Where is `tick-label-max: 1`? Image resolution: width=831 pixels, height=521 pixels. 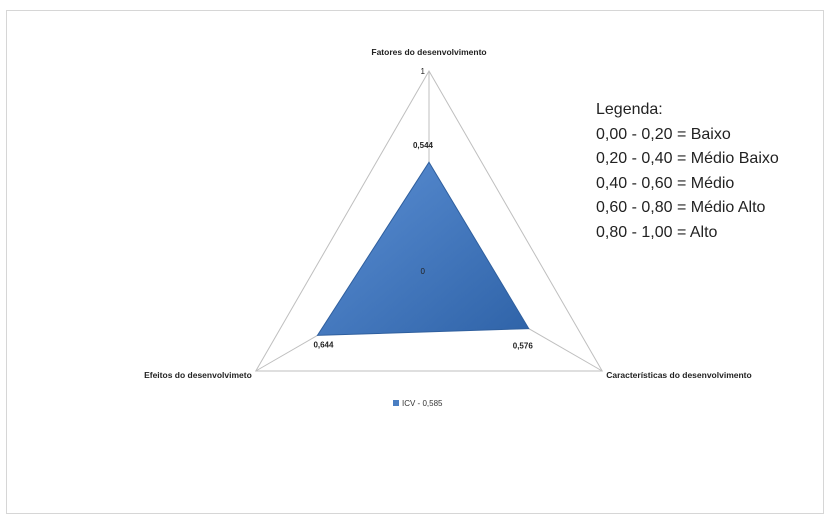 tick-label-max: 1 is located at coordinates (423, 71).